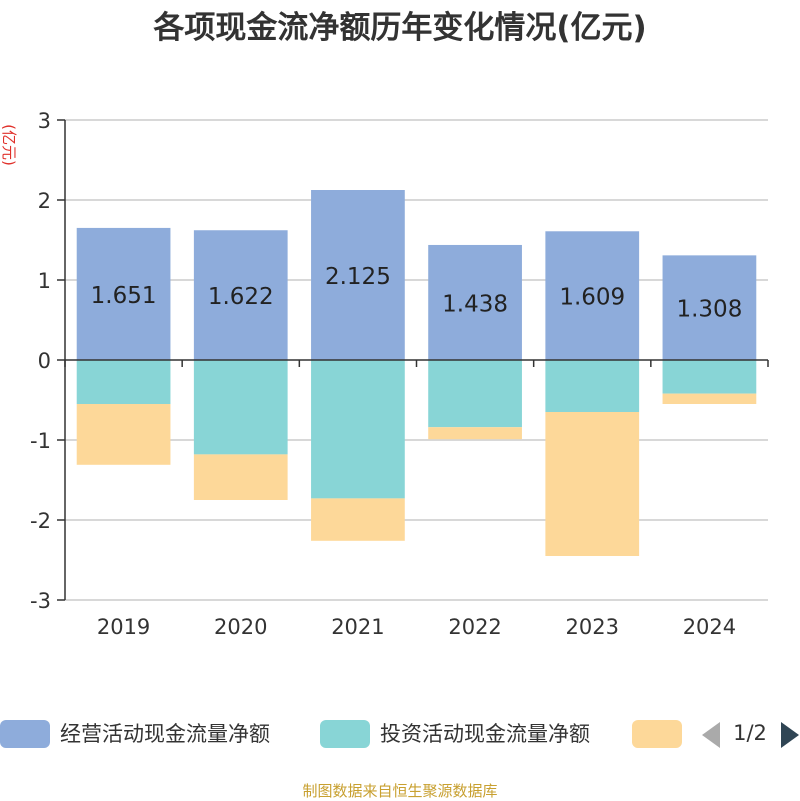 This screenshot has height=801, width=800. I want to click on data-label-2024: 1.308, so click(709, 310).